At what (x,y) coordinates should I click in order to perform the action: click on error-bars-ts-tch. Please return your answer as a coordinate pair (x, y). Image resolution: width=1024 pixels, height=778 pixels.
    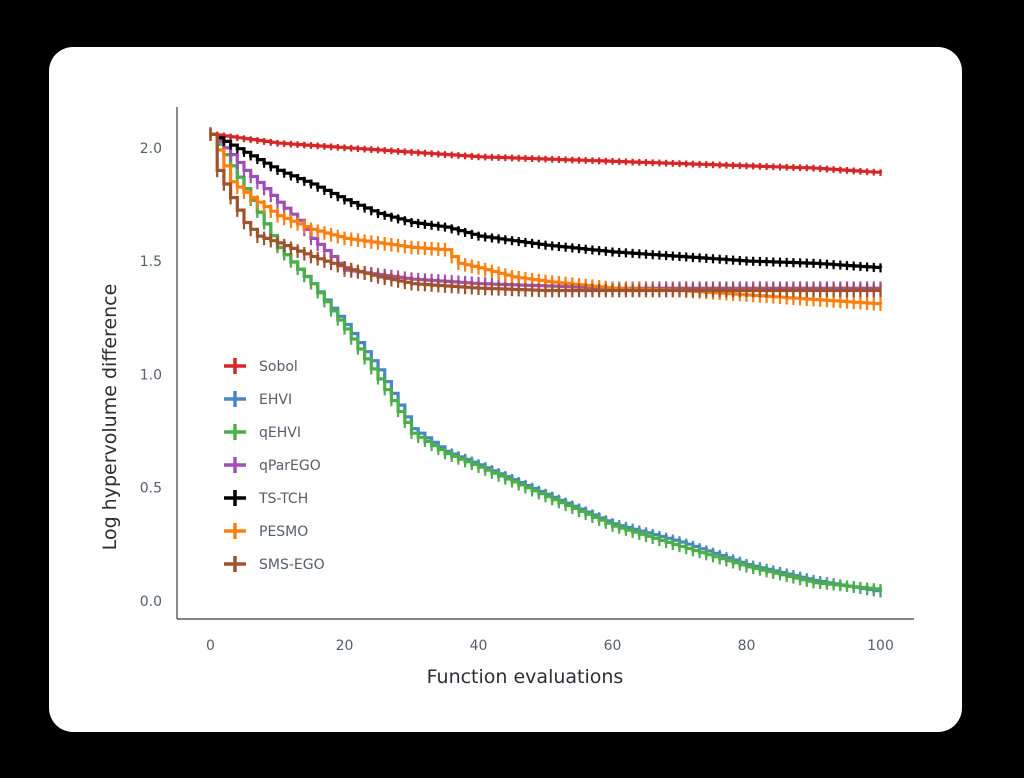
    Looking at the image, I should click on (545, 201).